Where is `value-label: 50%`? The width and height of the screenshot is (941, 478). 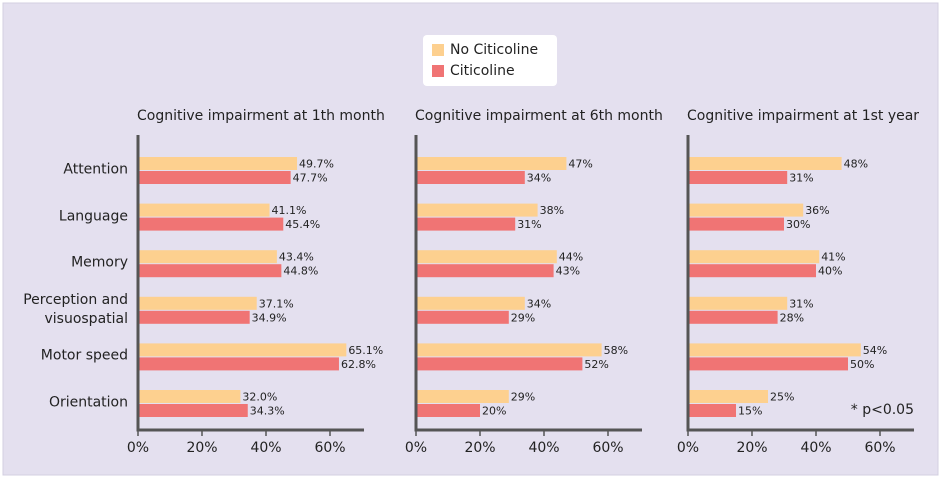 value-label: 50% is located at coordinates (862, 364).